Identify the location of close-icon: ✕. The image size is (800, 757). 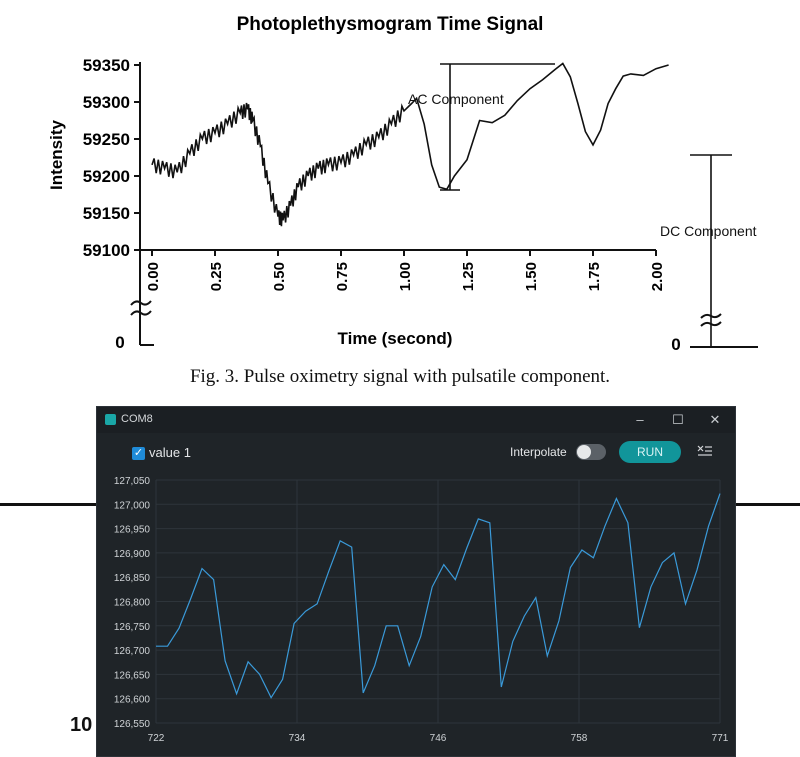
(715, 419).